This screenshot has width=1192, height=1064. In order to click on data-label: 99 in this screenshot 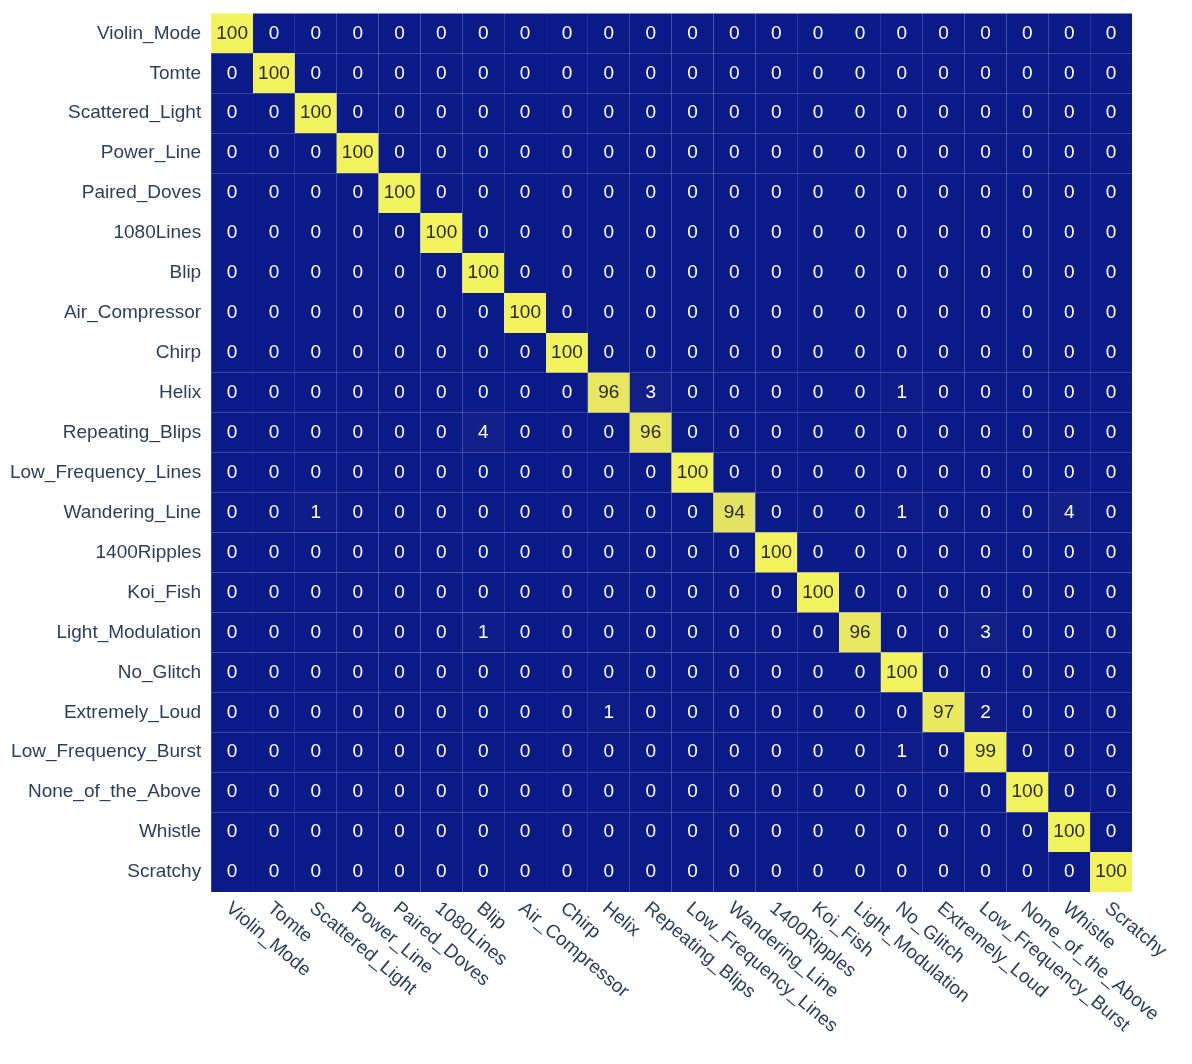, I will do `click(985, 751)`.